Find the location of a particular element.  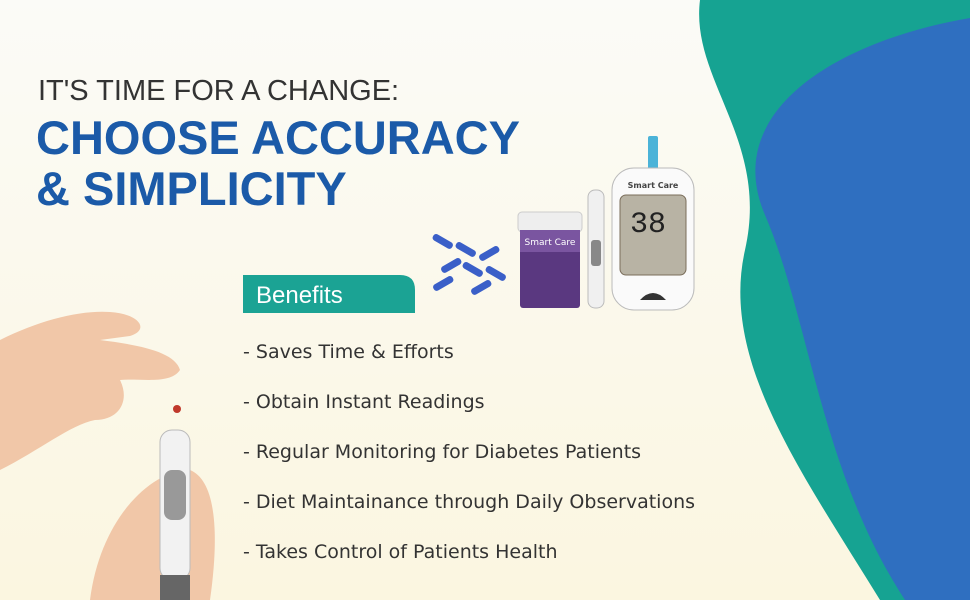

kicker: IT'S TIME FOR A CHANGE: is located at coordinates (218, 91).